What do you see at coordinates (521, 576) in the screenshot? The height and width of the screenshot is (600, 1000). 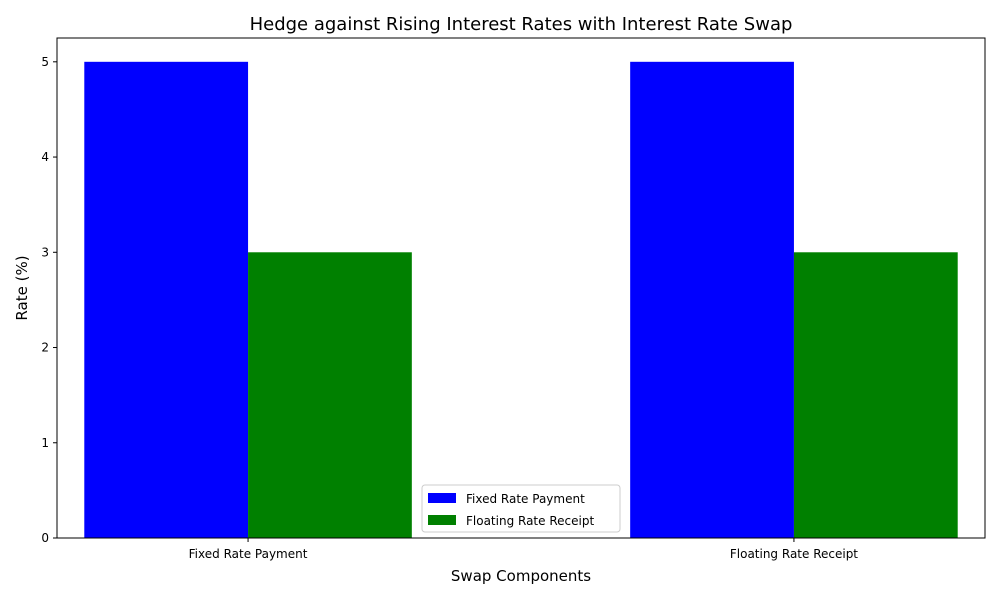 I see `x-axis-label: Swap Components` at bounding box center [521, 576].